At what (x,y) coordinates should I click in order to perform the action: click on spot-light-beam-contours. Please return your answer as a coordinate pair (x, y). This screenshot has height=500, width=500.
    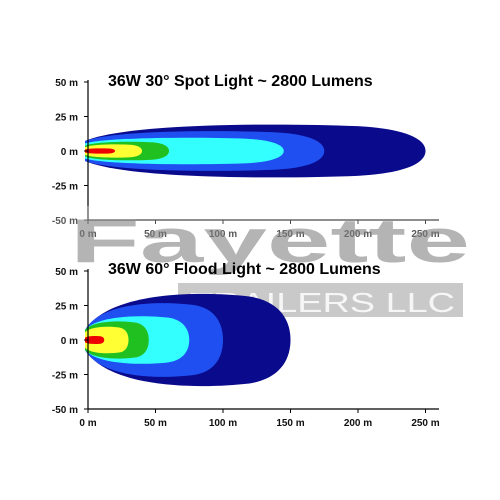
    Looking at the image, I should click on (255, 151).